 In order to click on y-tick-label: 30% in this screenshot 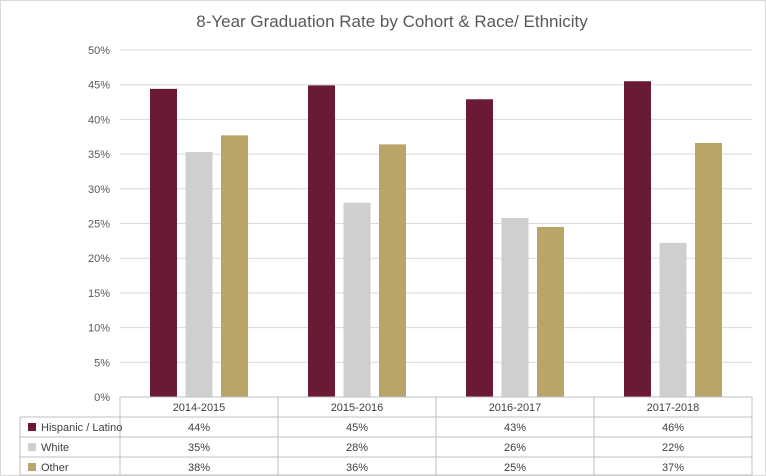, I will do `click(99, 190)`.